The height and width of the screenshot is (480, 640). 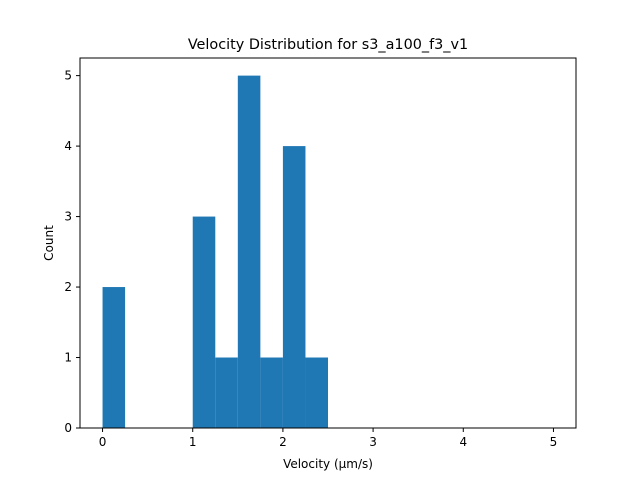 What do you see at coordinates (328, 438) in the screenshot?
I see `x-axis-ticks: 0 1 2 3 4 5` at bounding box center [328, 438].